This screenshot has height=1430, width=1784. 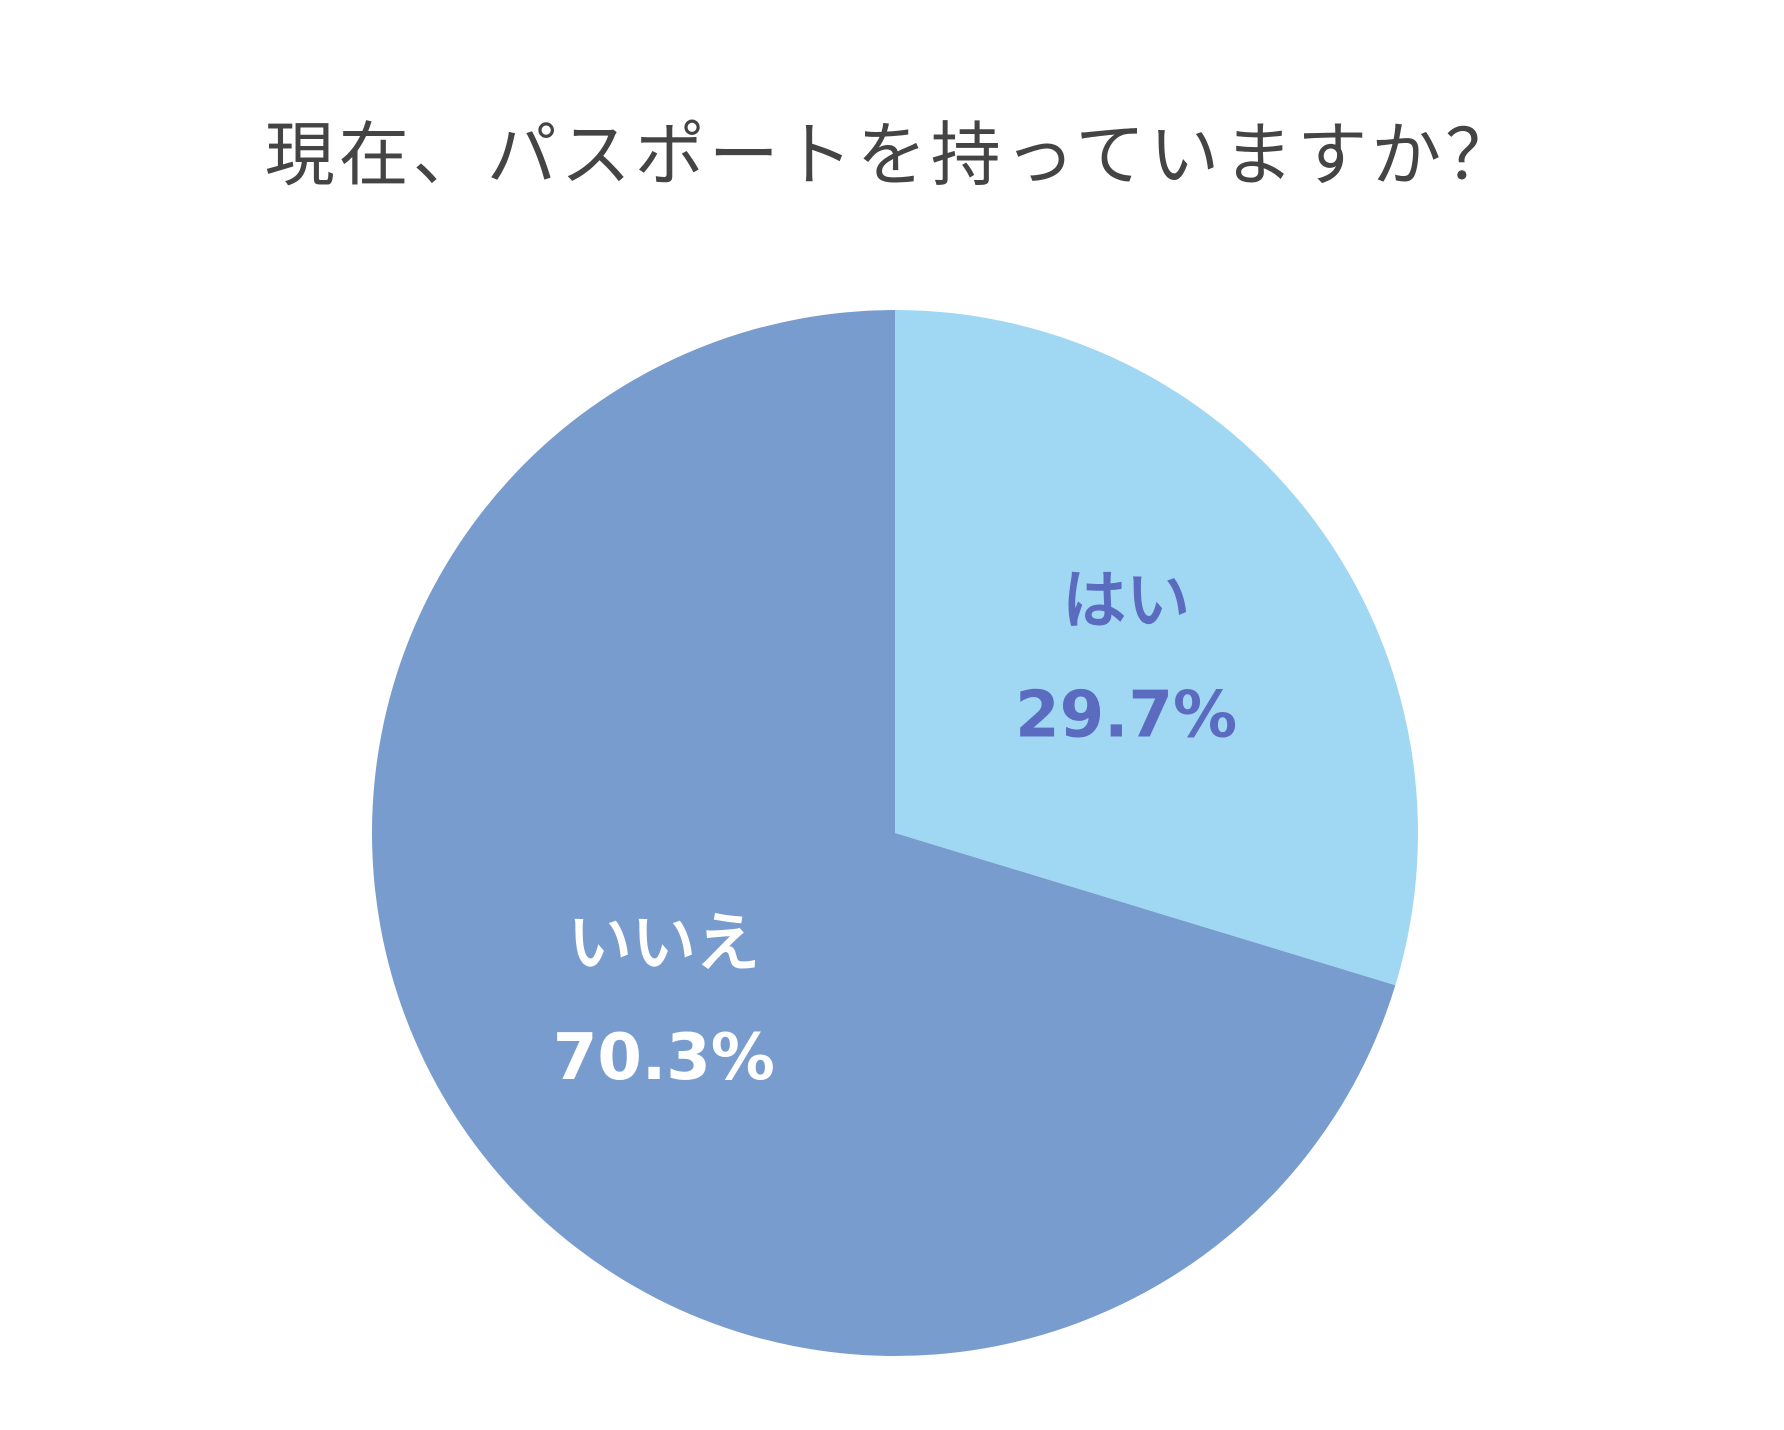 I want to click on slice-value-label: 70.3%, so click(x=664, y=1058).